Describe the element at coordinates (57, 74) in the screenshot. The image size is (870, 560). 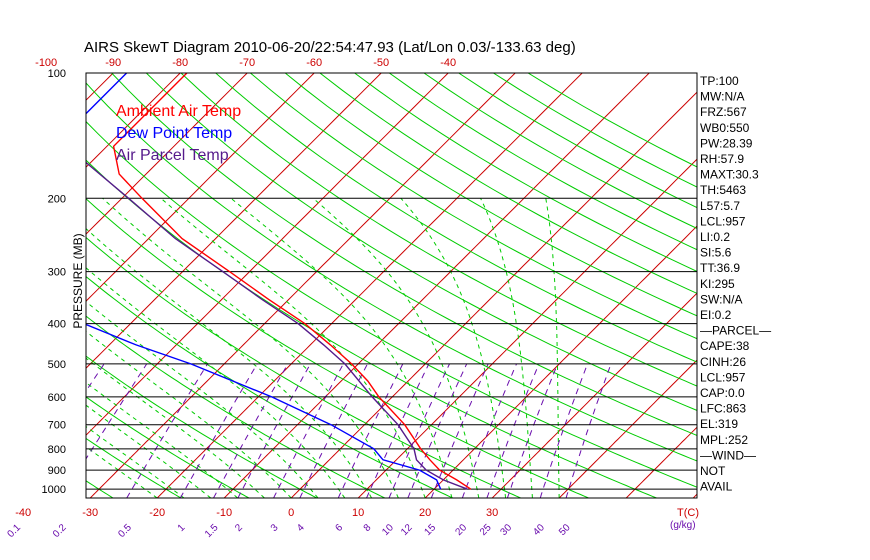
I see `pressure-tick-label: 100` at that location.